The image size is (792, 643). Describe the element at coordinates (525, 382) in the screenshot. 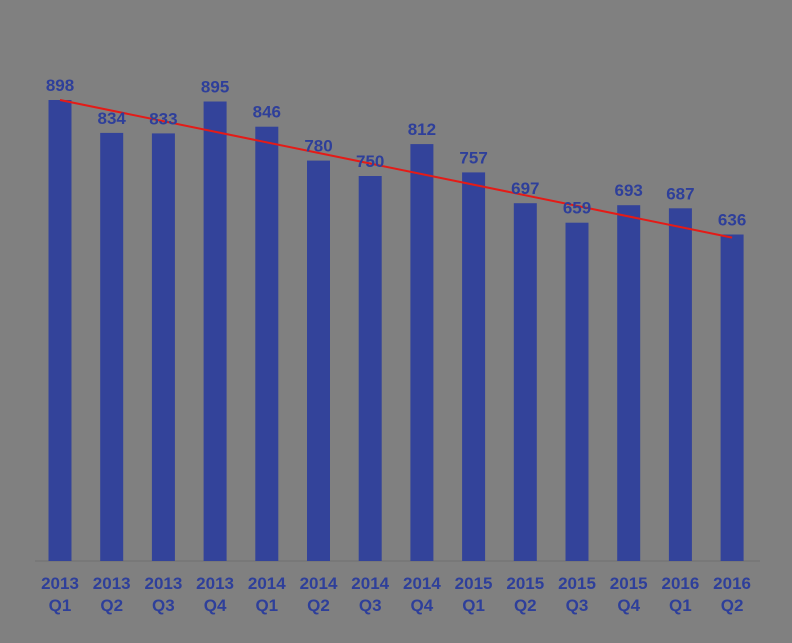

I see `bar-2015-q2` at that location.